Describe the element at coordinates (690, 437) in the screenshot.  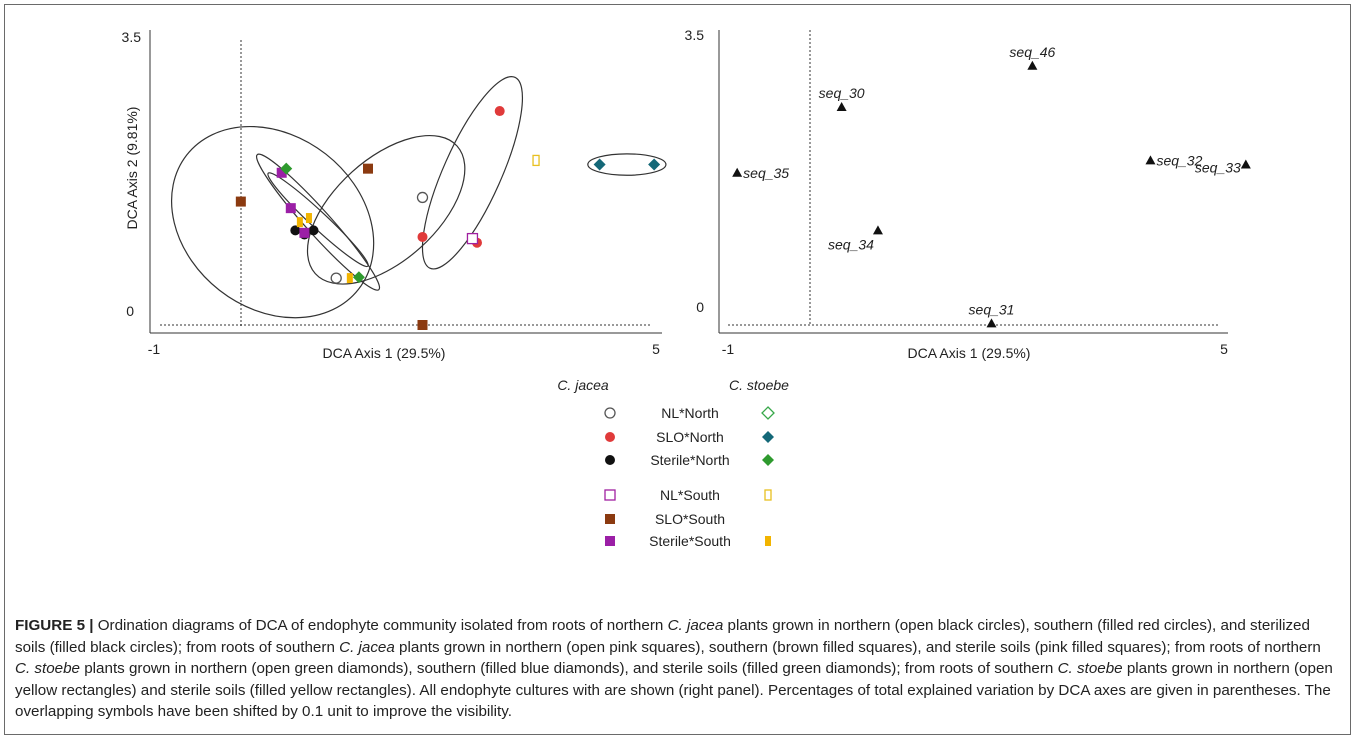
I see `legend-label: SLO*North` at that location.